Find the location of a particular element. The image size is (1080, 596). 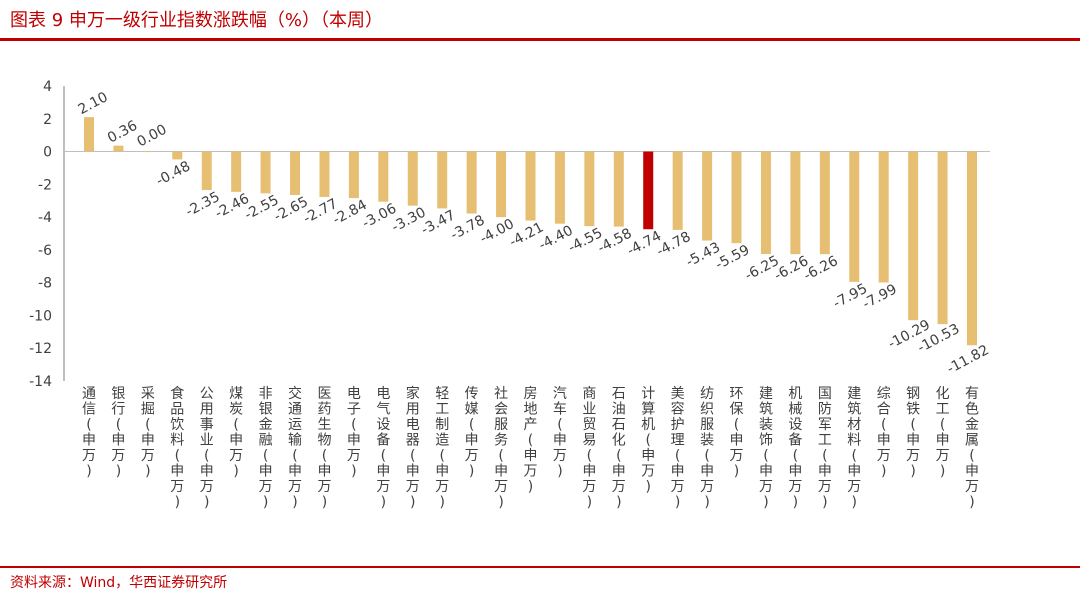

category-label: 交通运输(申万) is located at coordinates (295, 448).